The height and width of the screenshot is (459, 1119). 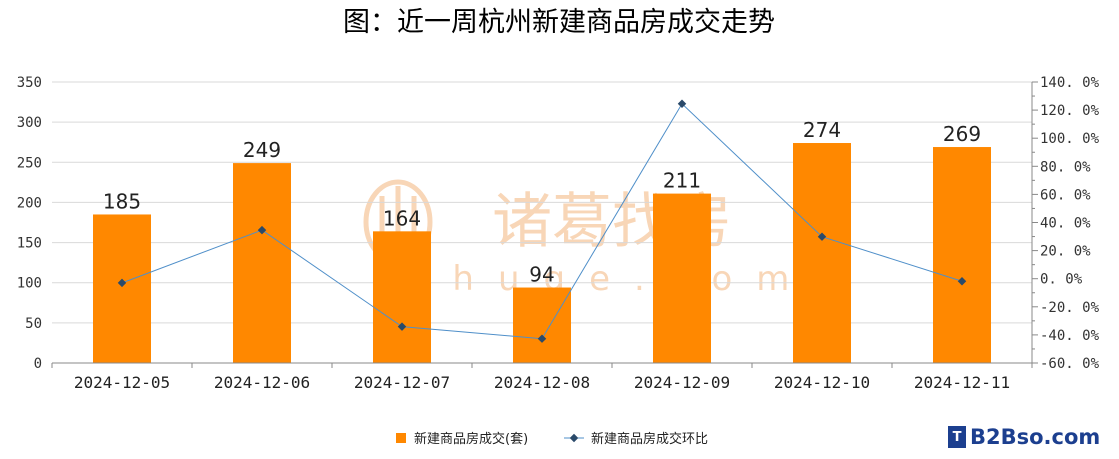 I want to click on bar-data-label: 185, so click(x=122, y=201).